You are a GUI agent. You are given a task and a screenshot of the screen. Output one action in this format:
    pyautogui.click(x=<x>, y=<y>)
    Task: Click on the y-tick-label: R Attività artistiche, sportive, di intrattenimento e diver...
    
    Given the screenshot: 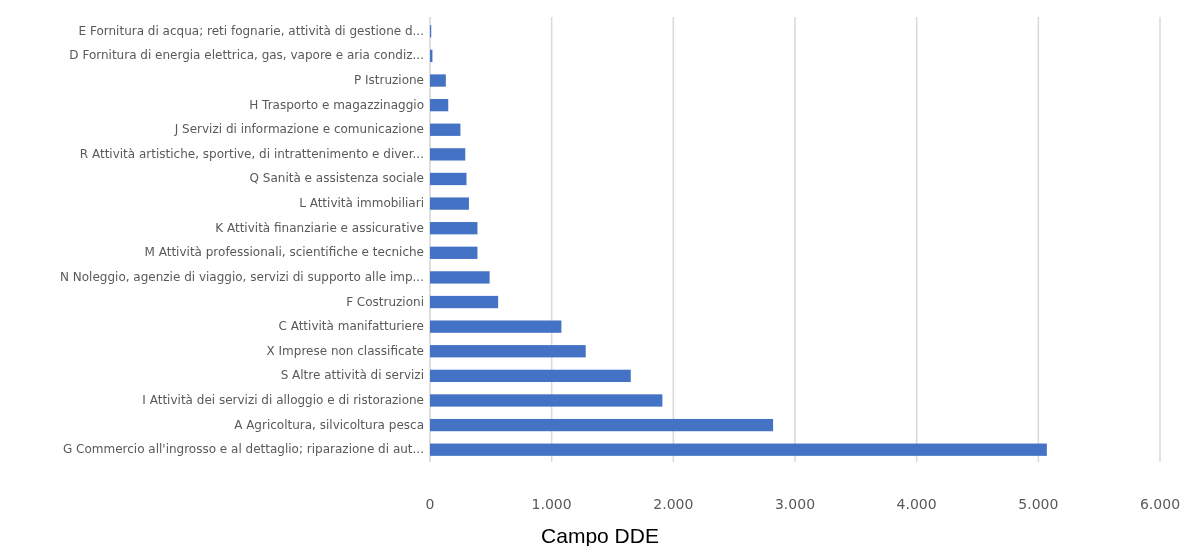 What is the action you would take?
    pyautogui.click(x=251, y=153)
    